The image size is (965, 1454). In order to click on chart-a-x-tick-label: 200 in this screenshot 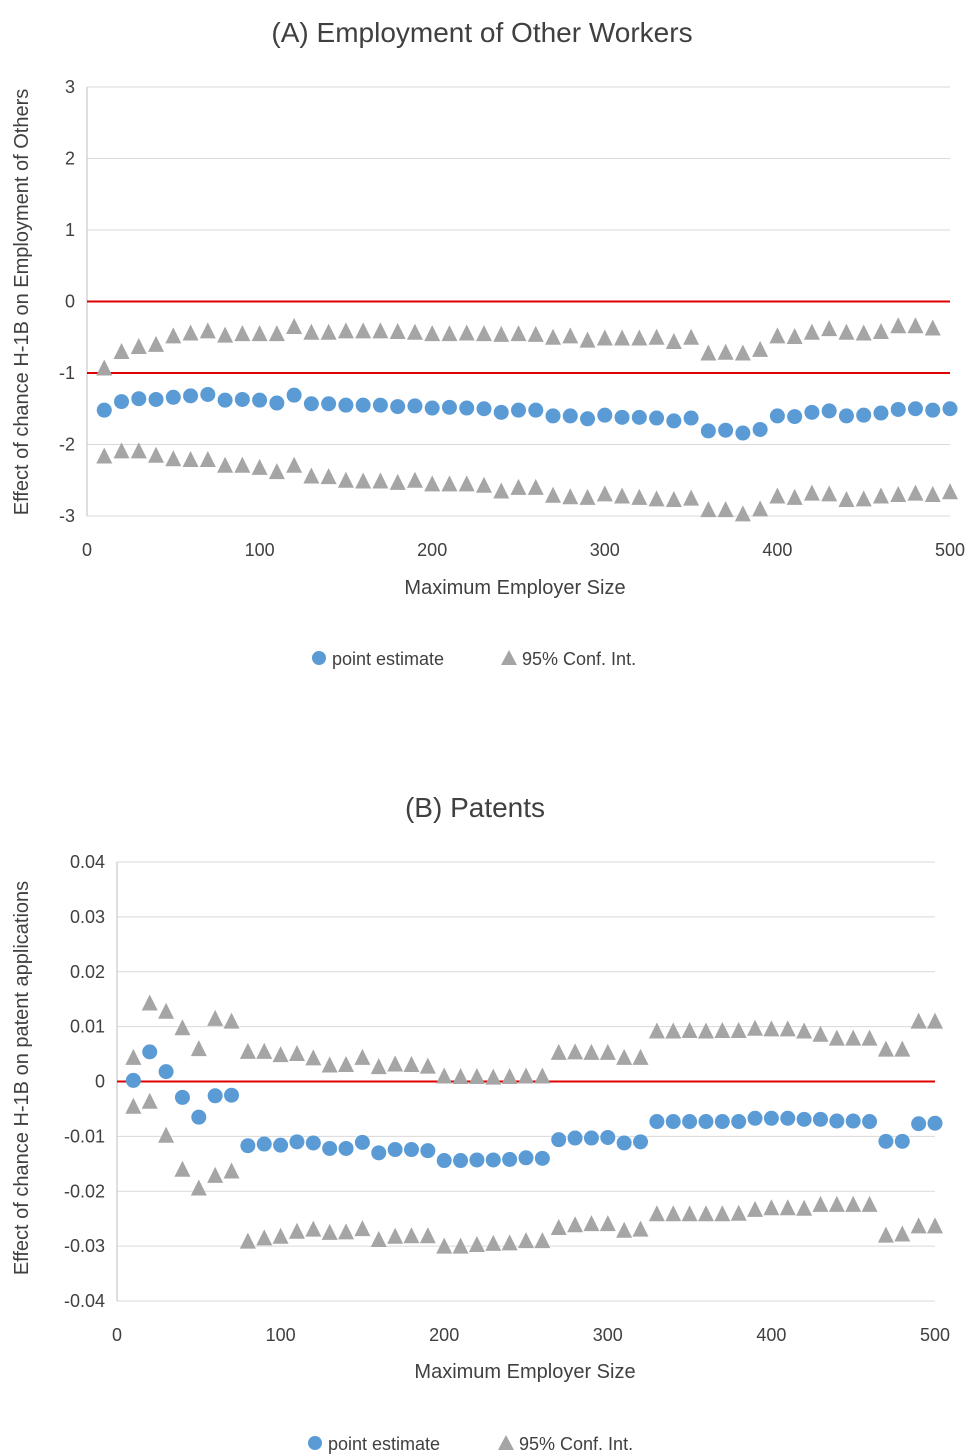, I will do `click(432, 550)`.